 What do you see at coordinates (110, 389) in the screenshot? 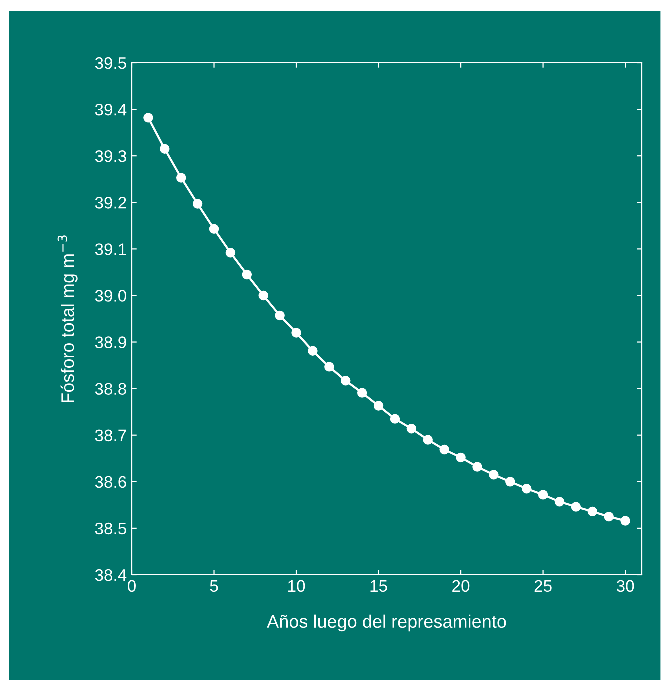
I see `y-tick-label: 38.8` at bounding box center [110, 389].